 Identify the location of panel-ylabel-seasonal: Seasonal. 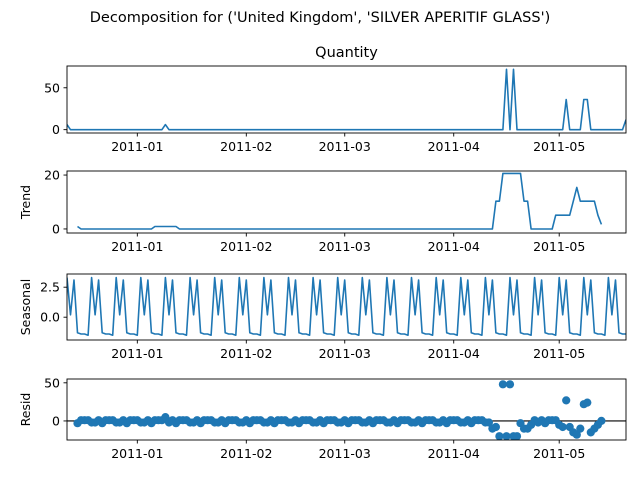
(25, 307).